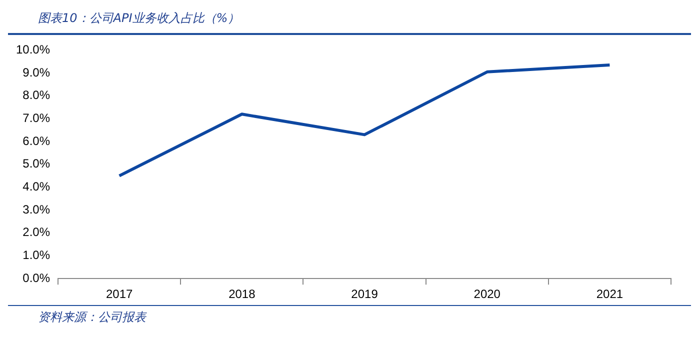 This screenshot has width=699, height=341. I want to click on y-tick-label: 0.0%, so click(36, 277).